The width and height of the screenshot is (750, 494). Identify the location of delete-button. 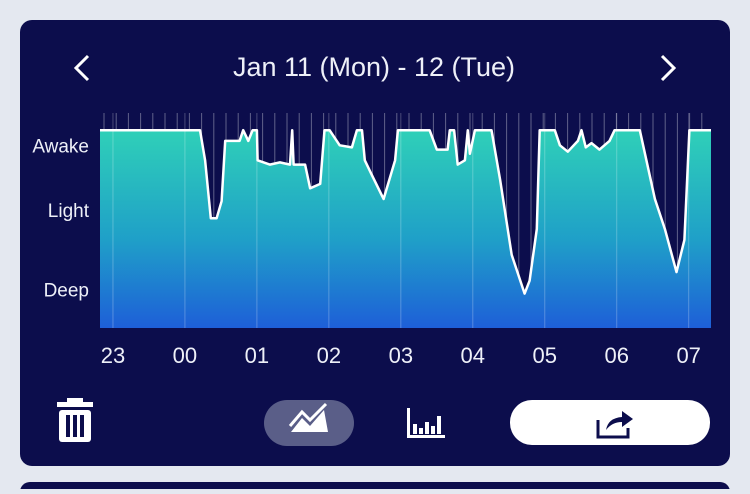
(75, 420).